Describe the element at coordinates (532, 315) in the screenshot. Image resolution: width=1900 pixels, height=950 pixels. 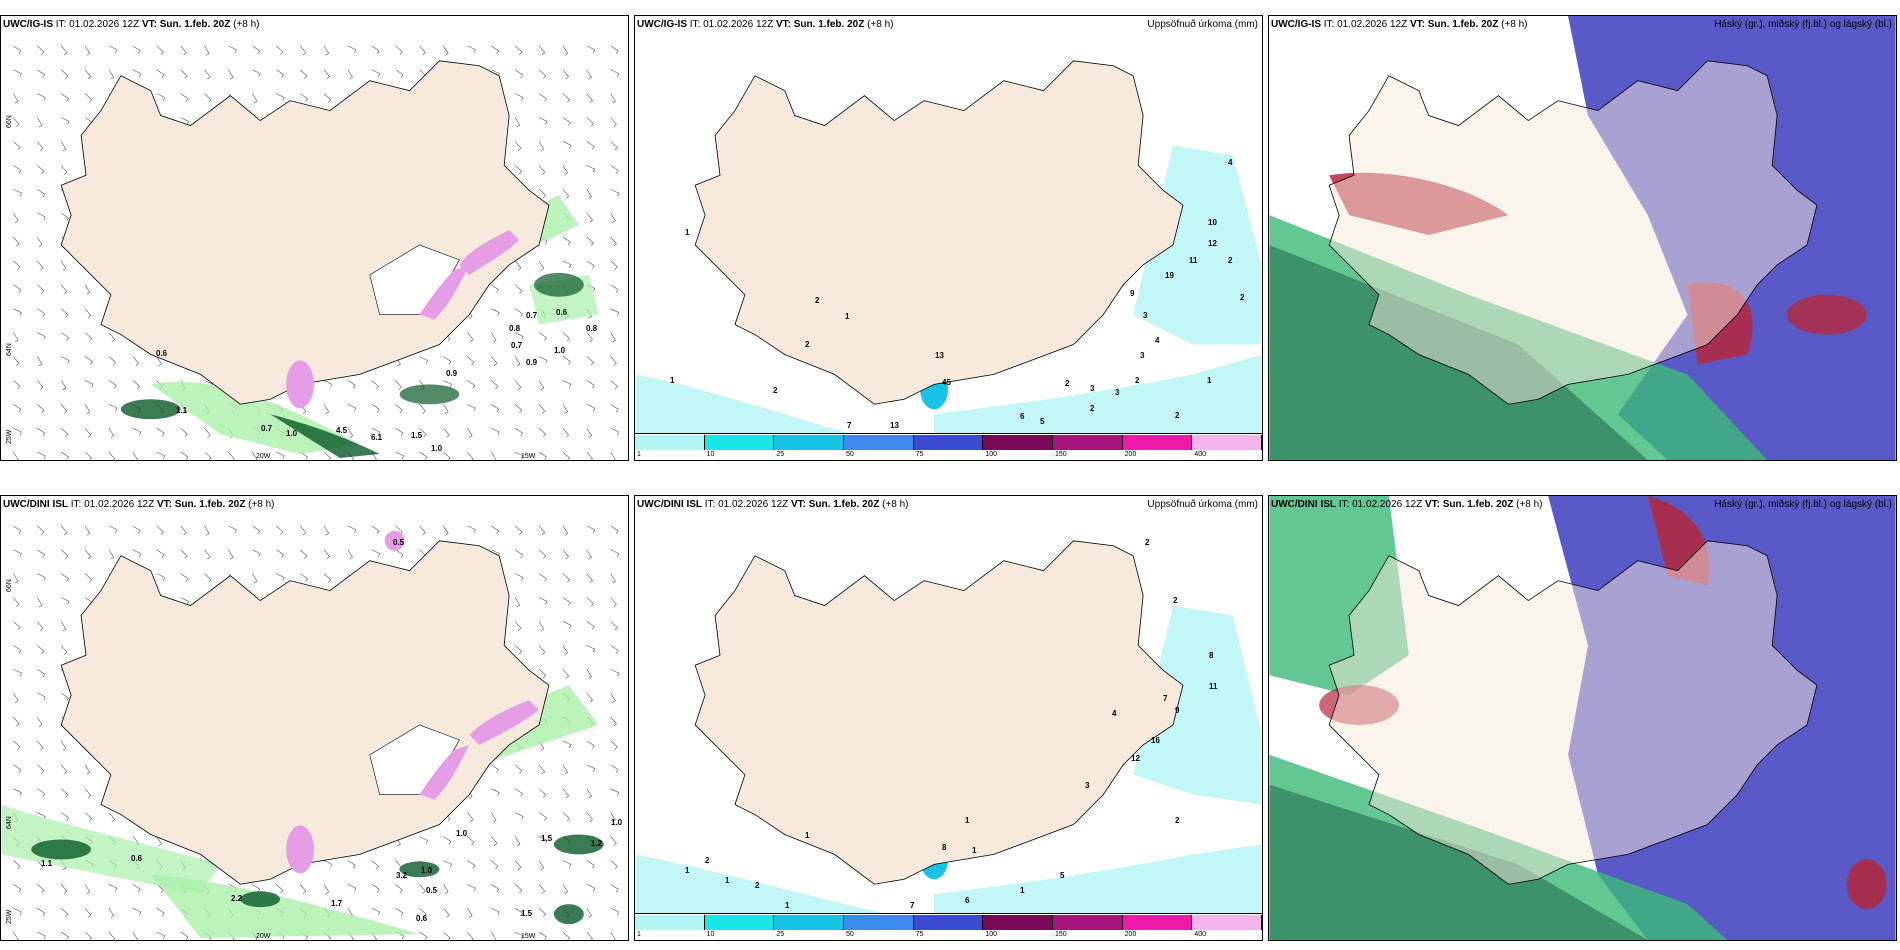
I see `precip-label: 0.7` at that location.